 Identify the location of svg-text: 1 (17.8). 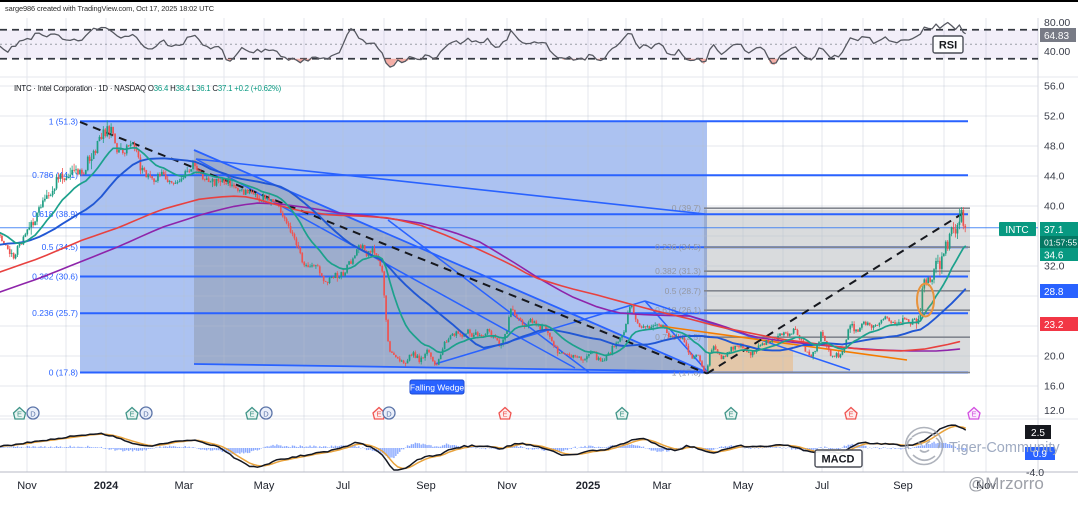
(686, 373).